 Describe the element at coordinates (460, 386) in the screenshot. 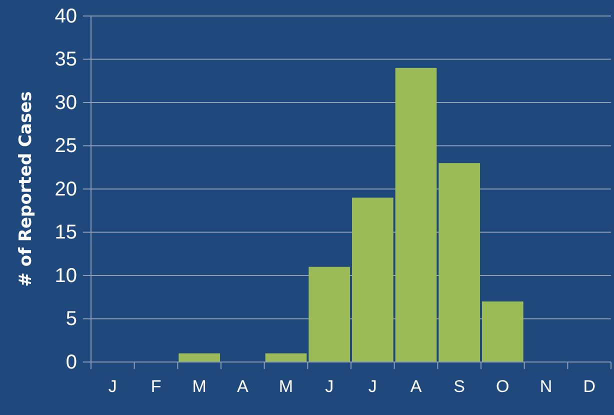

I see `x-tick-label: S` at that location.